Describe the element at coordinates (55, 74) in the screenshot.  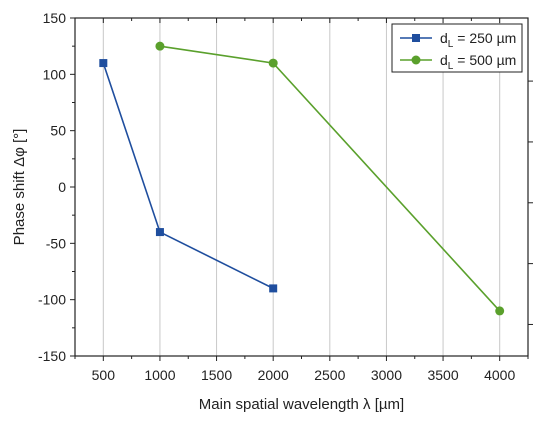
I see `y-tick-label: 100` at that location.